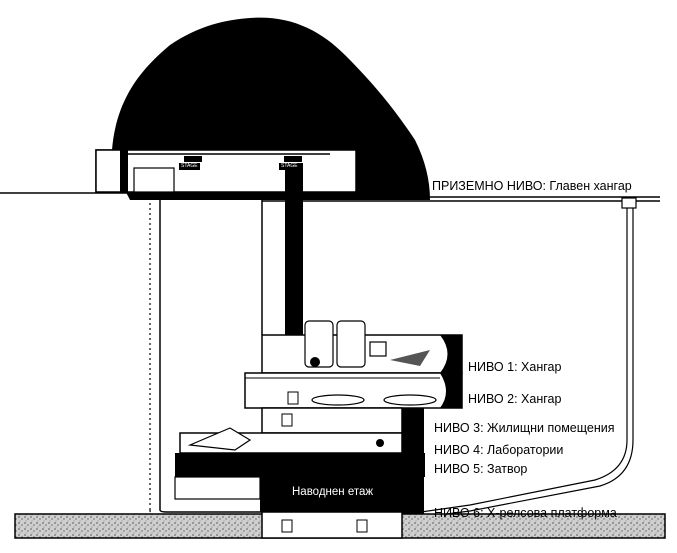 This screenshot has width=677, height=553. What do you see at coordinates (525, 513) in the screenshot?
I see `level-6-label: НИВО 6: Х-релсова платформа` at bounding box center [525, 513].